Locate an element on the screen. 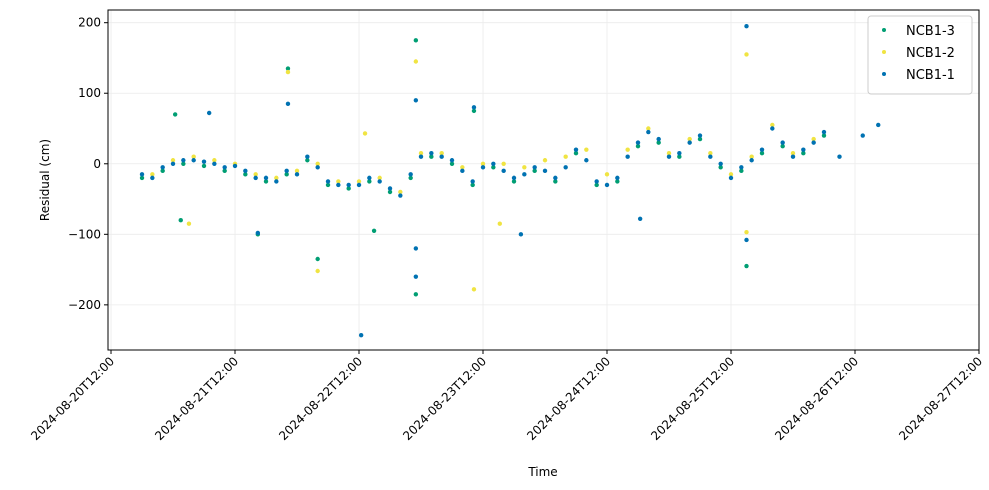 This screenshot has height=490, width=989. x-axis-label: Time is located at coordinates (542, 472).